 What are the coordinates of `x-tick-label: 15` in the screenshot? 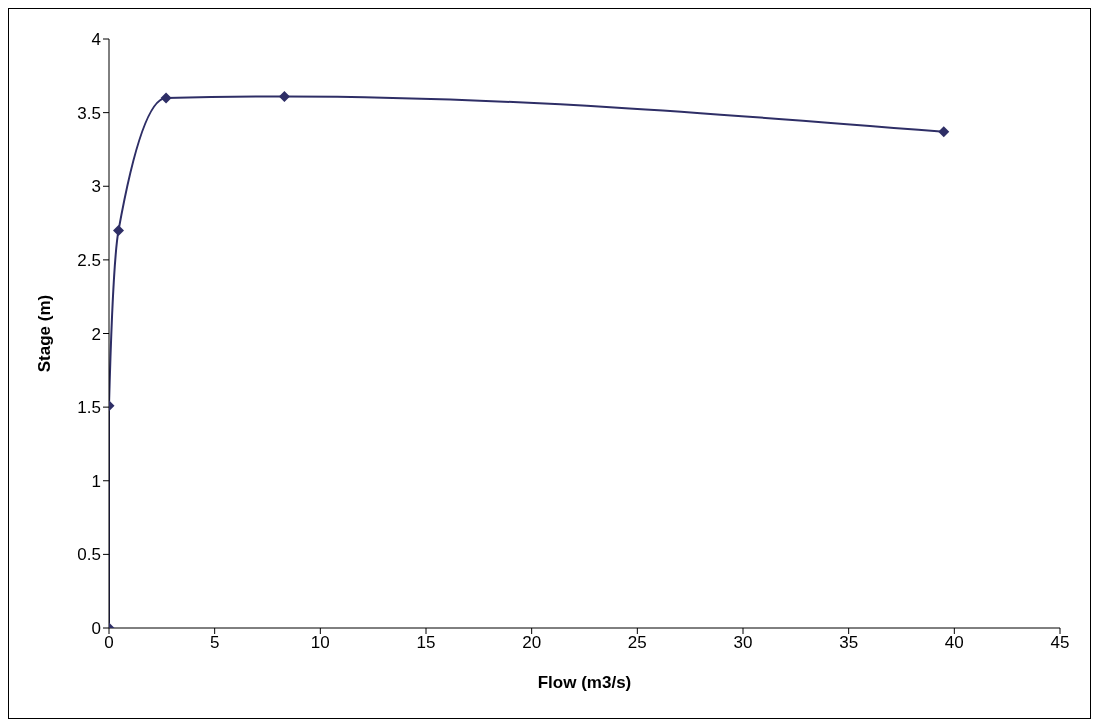 It's located at (426, 643).